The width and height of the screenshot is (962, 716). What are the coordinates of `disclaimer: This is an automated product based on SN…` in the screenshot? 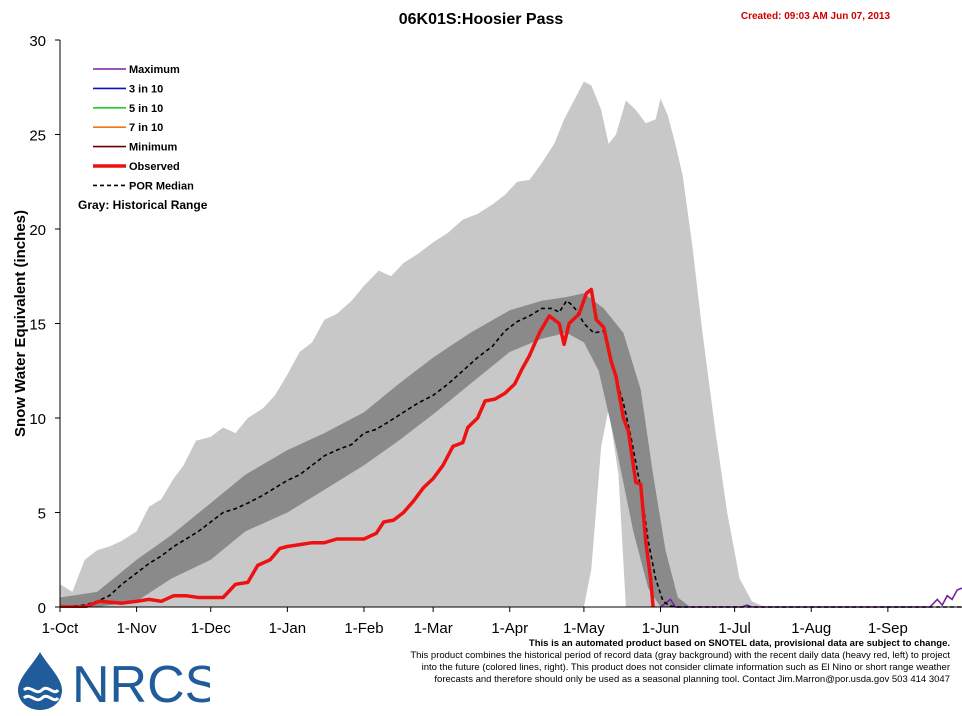 It's located at (625, 662).